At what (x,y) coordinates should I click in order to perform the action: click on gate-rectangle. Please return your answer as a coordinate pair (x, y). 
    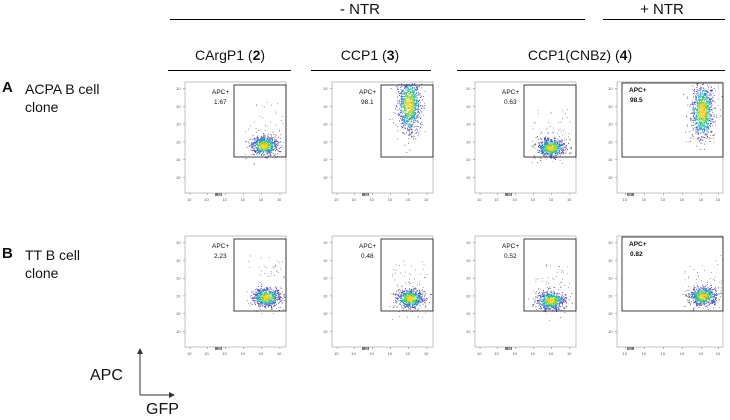
    Looking at the image, I should click on (407, 121).